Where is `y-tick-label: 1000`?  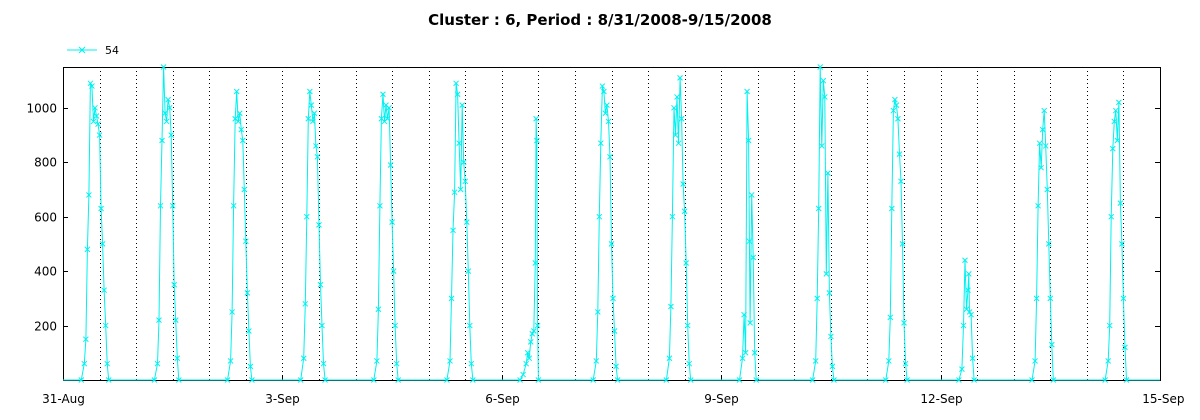 y-tick-label: 1000 is located at coordinates (41, 109).